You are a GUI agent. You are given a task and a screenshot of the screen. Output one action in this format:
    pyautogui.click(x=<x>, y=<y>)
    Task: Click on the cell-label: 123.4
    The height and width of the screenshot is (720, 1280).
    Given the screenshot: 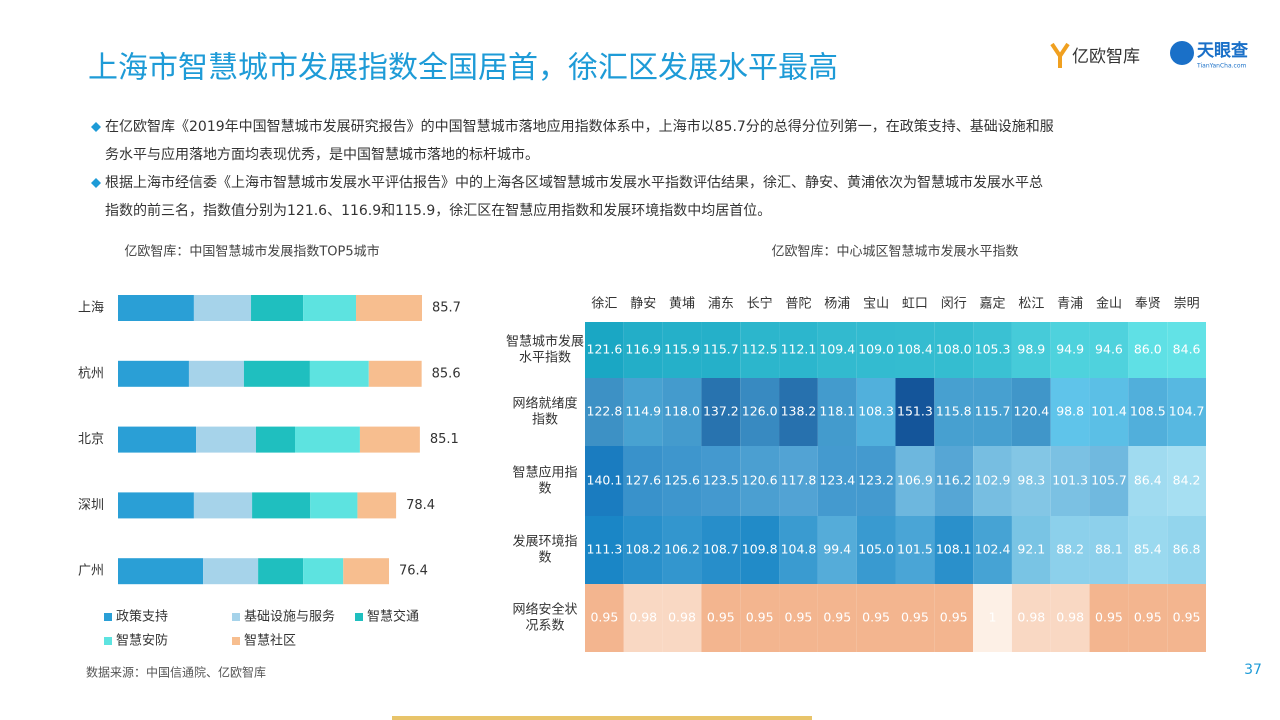 What is the action you would take?
    pyautogui.click(x=837, y=480)
    